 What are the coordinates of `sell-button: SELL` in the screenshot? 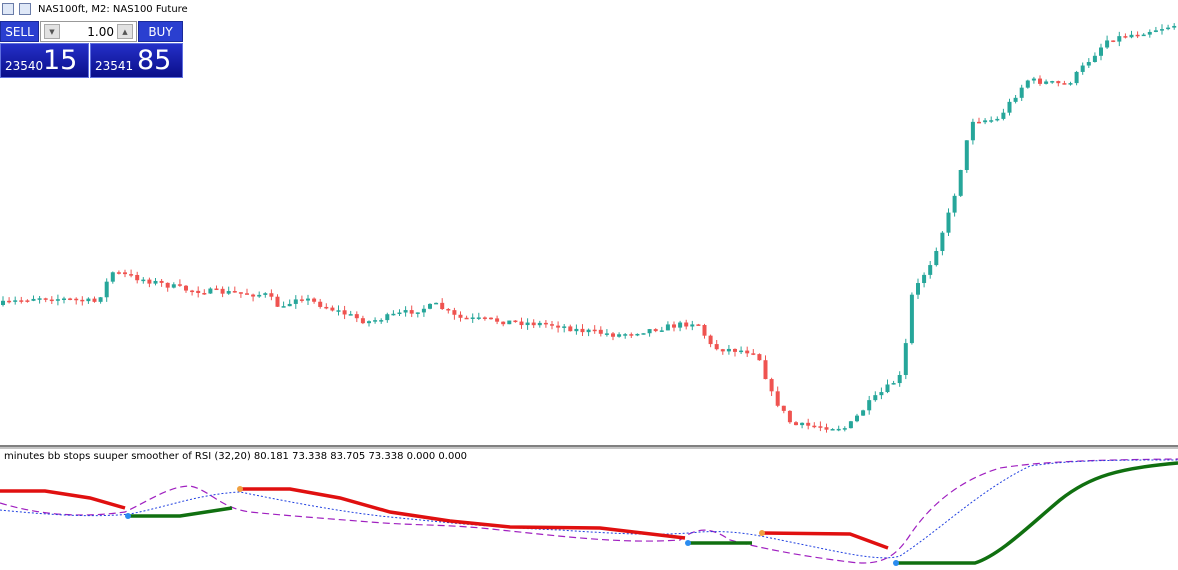 It's located at (19, 31).